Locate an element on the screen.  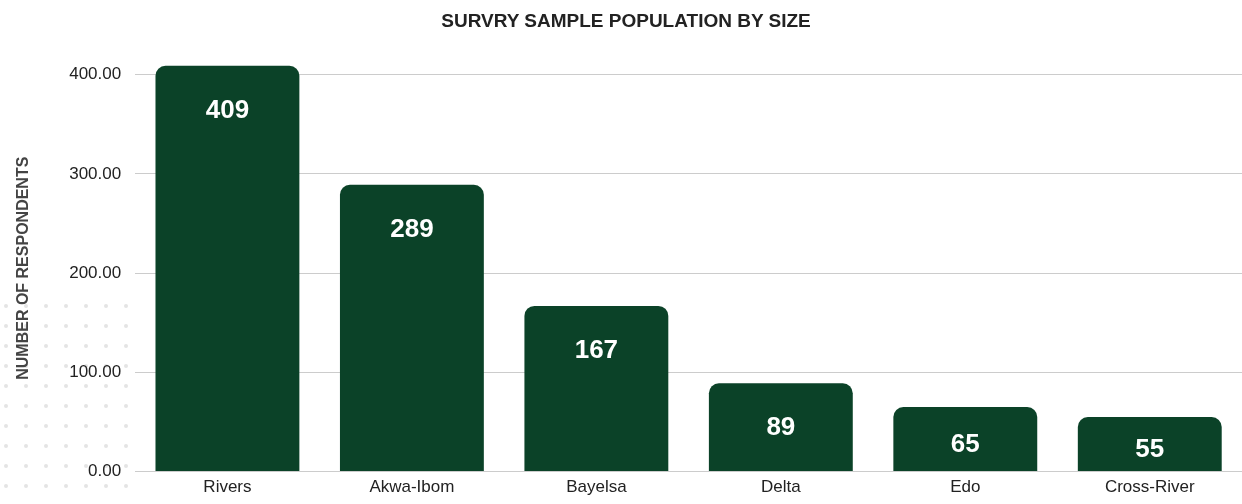
y-tick-label: 400.00 is located at coordinates (95, 74).